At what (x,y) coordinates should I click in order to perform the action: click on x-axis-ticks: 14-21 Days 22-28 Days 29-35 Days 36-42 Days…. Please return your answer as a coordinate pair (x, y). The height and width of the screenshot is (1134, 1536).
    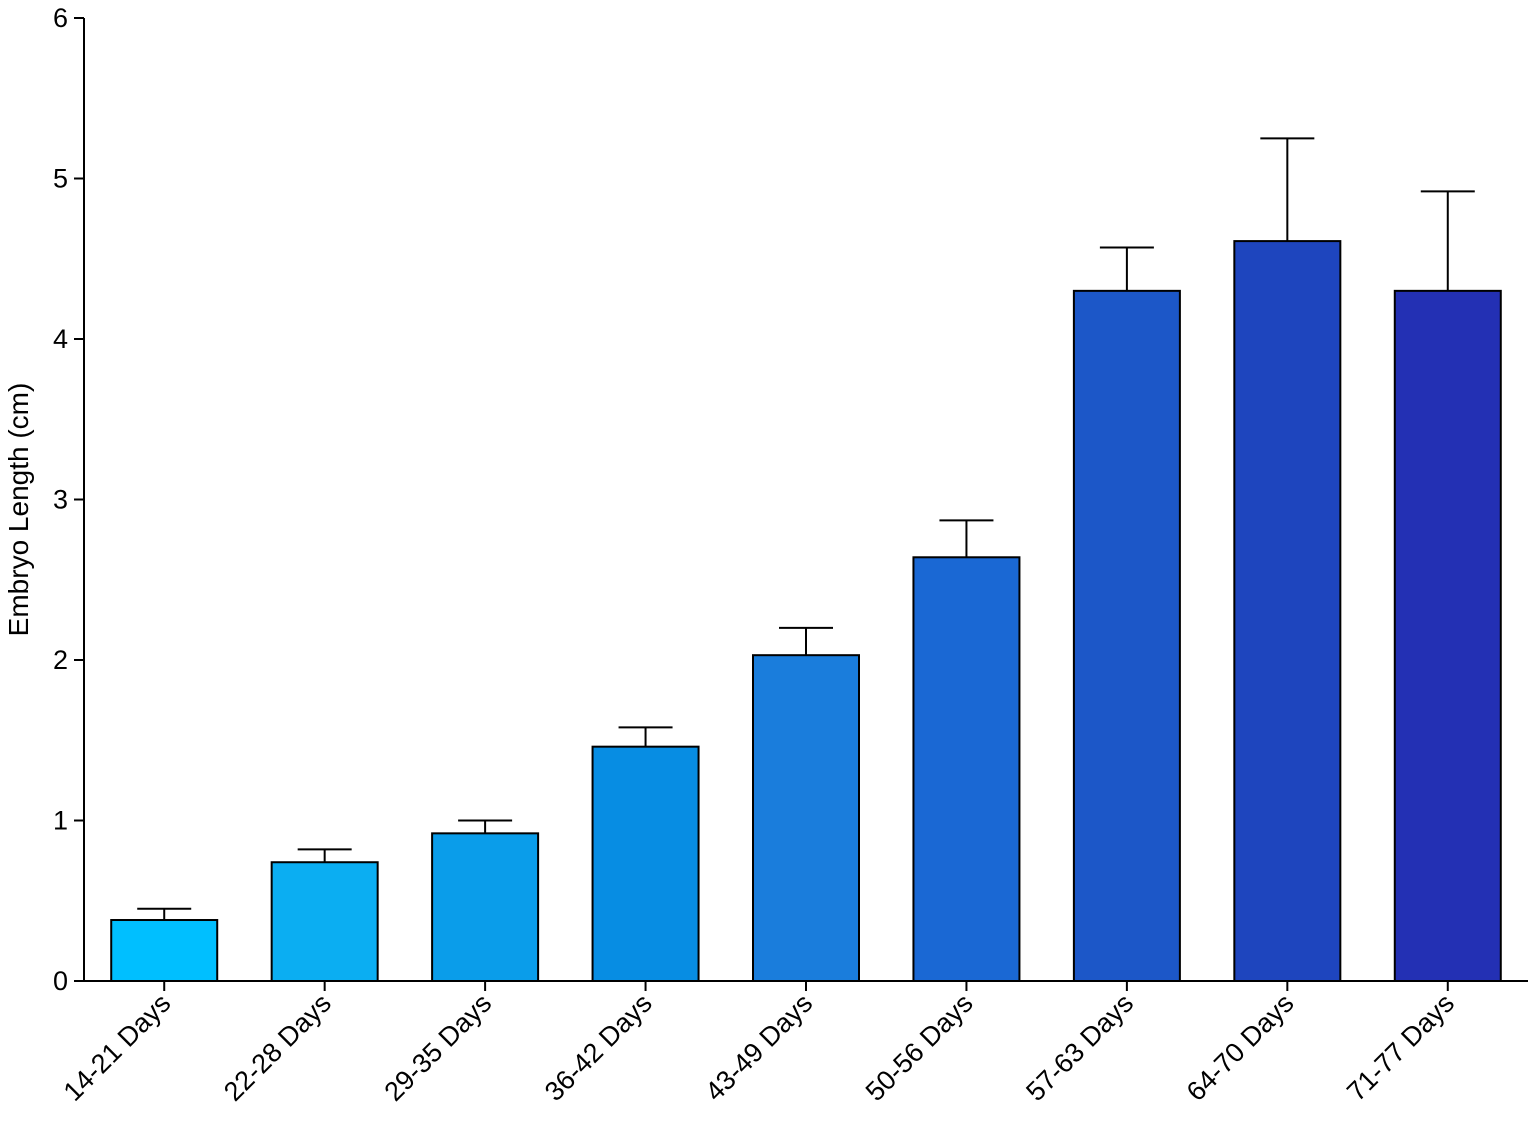
    Looking at the image, I should click on (759, 1044).